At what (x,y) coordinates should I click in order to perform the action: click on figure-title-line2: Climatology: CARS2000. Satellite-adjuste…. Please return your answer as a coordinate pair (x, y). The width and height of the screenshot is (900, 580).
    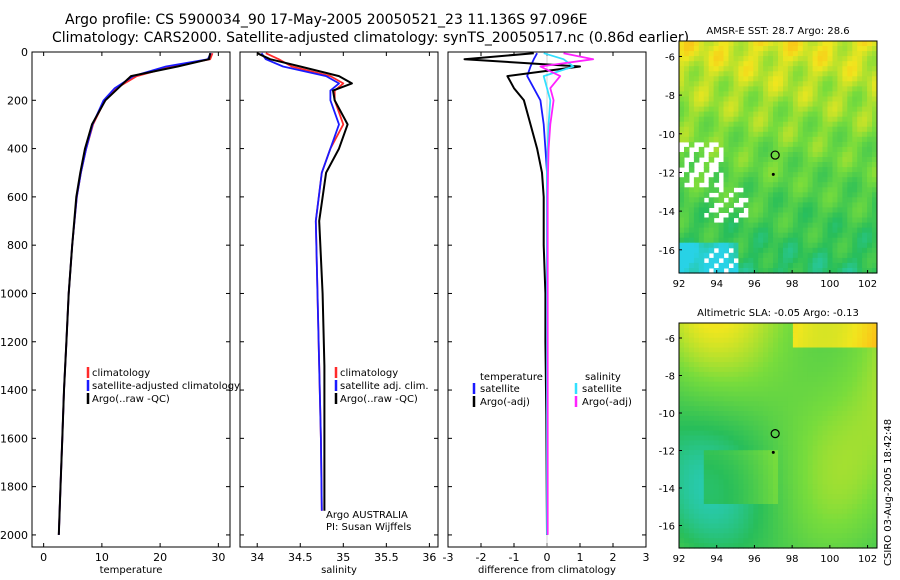
    Looking at the image, I should click on (371, 38).